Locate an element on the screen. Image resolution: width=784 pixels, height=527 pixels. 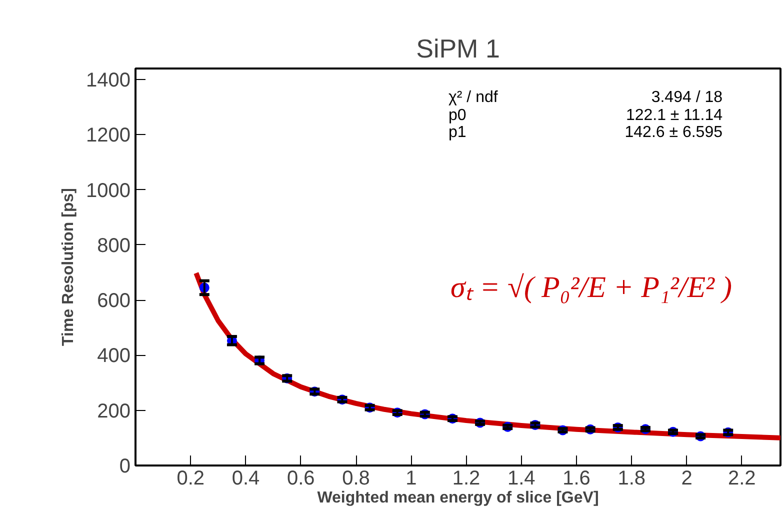
annotation: 142.6 ± 6.595 is located at coordinates (673, 132).